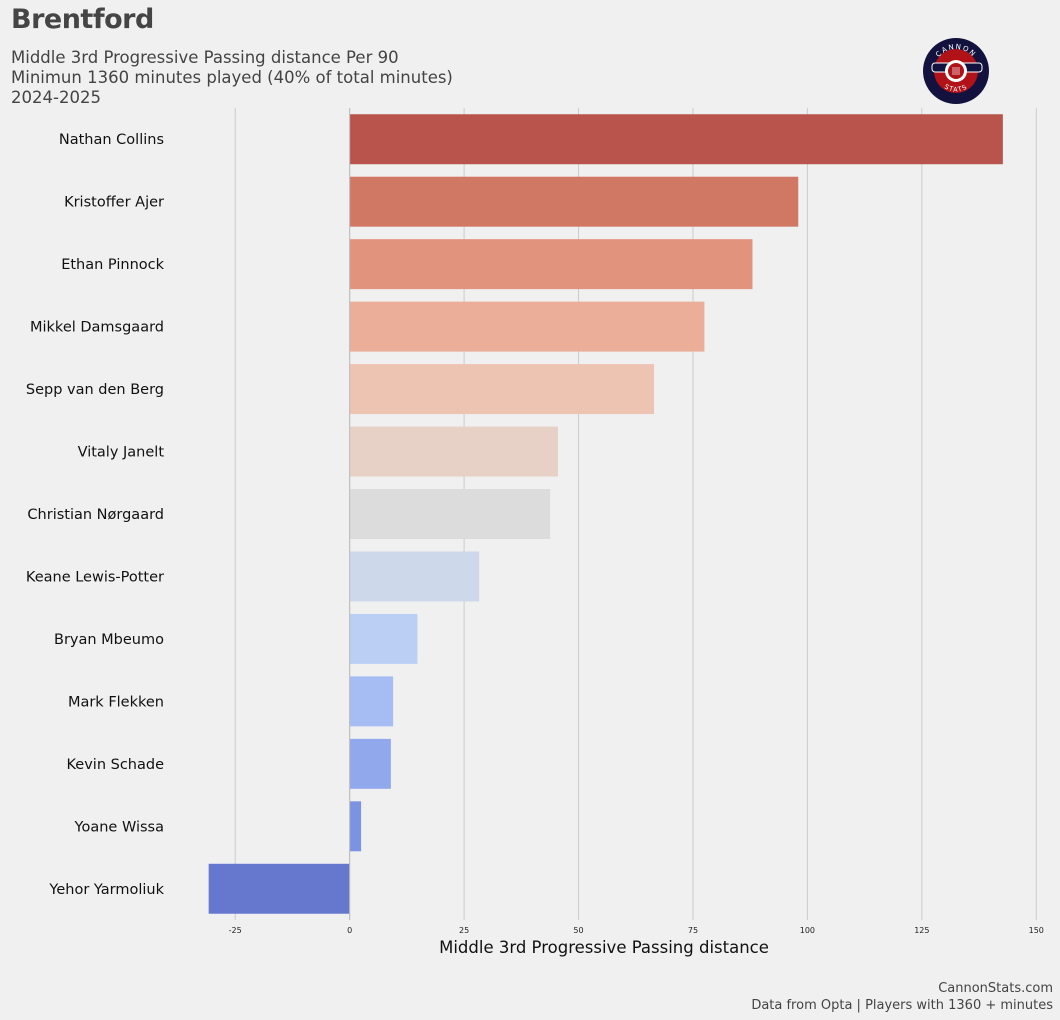 This screenshot has height=1020, width=1060. What do you see at coordinates (116, 765) in the screenshot?
I see `category-label: Kevin Schade` at bounding box center [116, 765].